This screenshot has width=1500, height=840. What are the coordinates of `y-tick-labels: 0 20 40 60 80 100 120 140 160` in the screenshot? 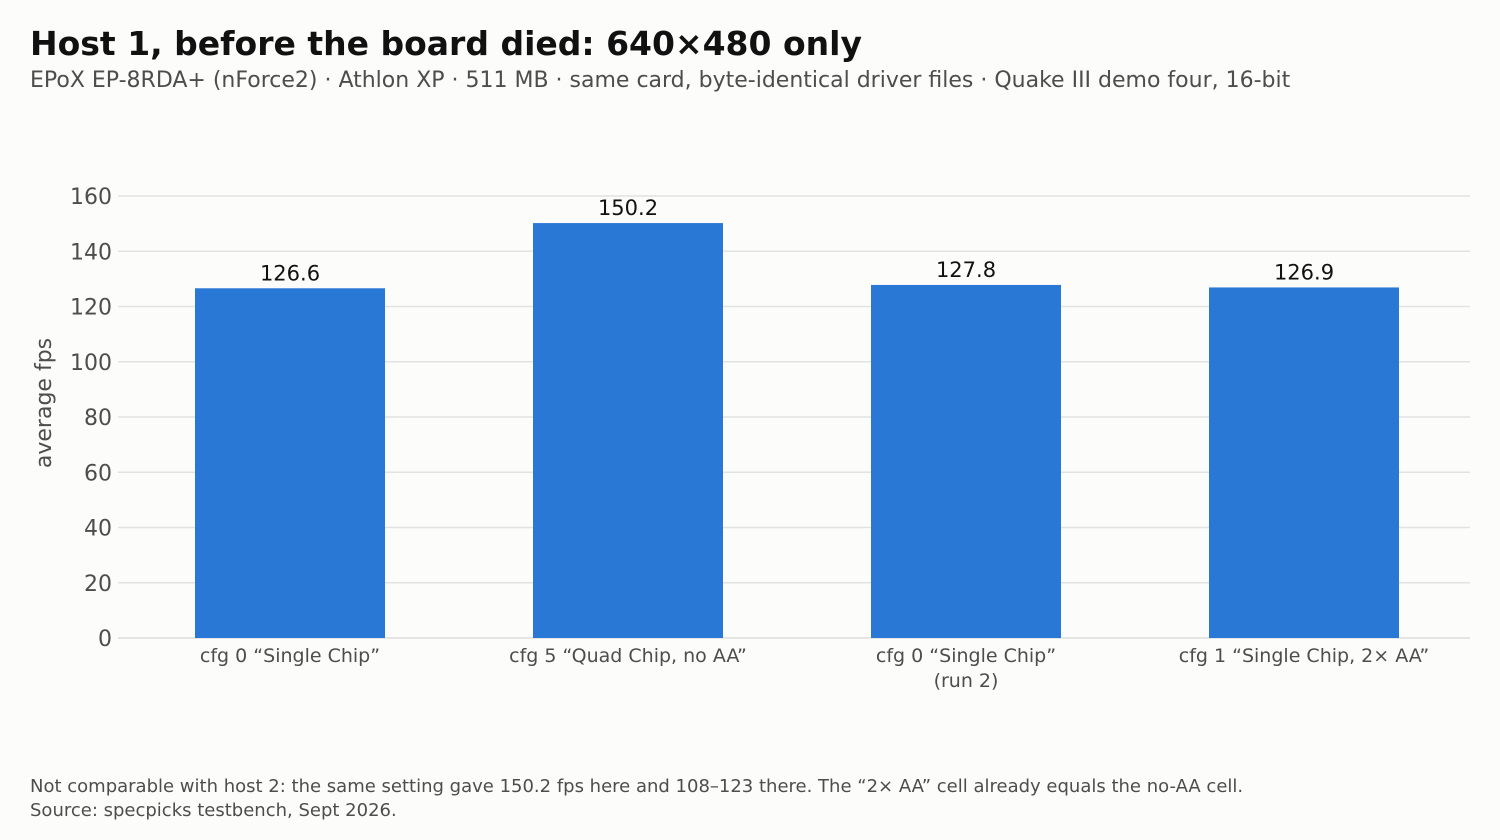 It's located at (91, 418).